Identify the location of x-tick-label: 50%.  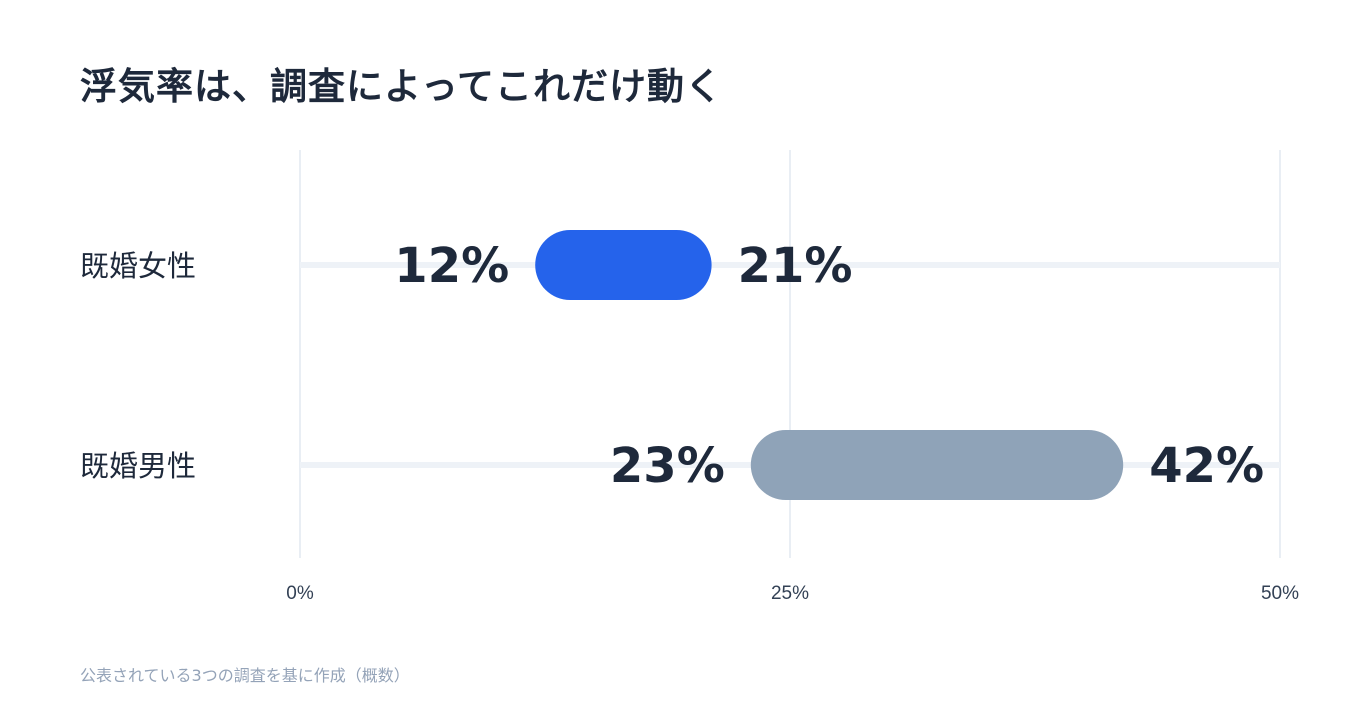
(1280, 593).